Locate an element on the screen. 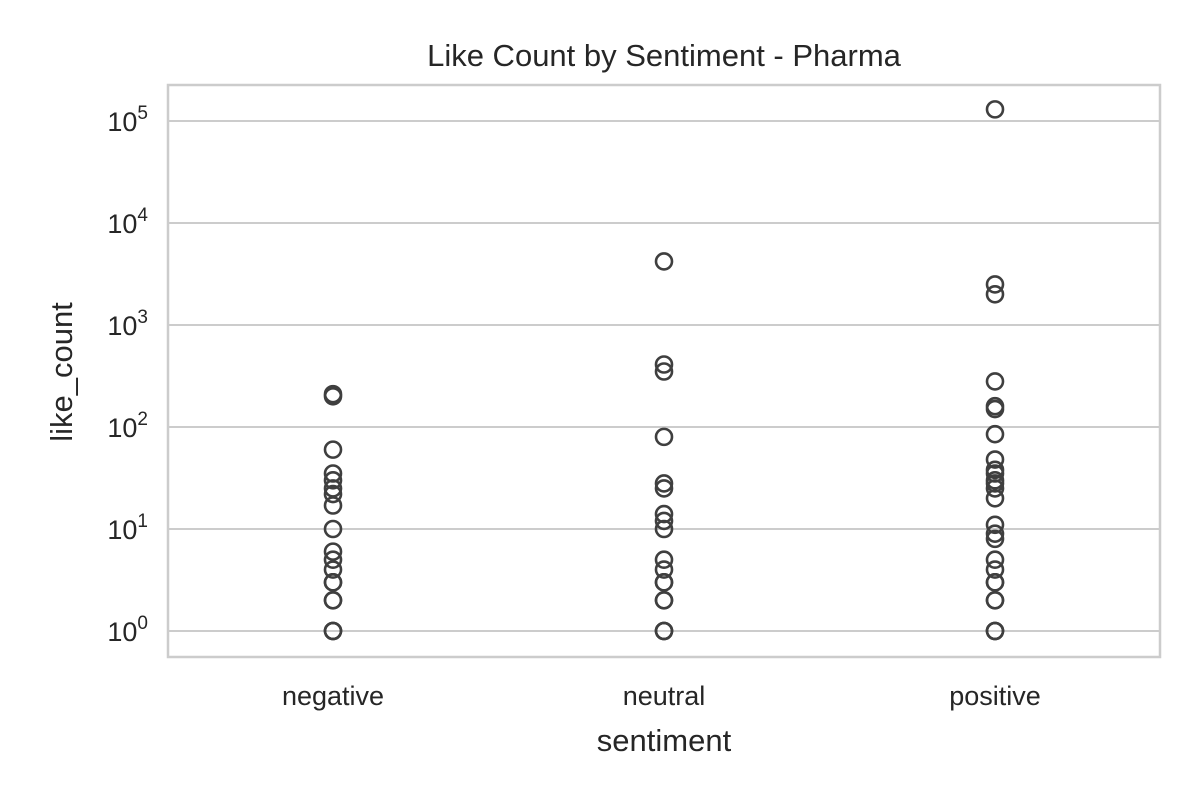 This screenshot has height=800, width=1200. x-tick-labels: negative neutral positive is located at coordinates (661, 696).